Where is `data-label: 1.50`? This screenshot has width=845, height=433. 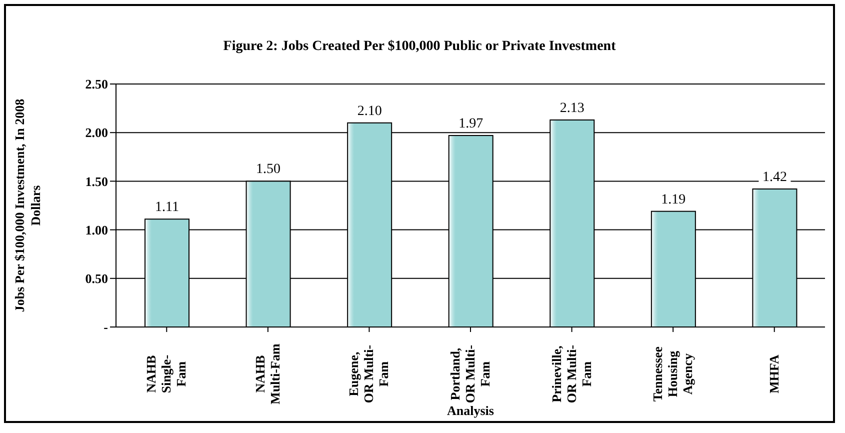 data-label: 1.50 is located at coordinates (268, 170).